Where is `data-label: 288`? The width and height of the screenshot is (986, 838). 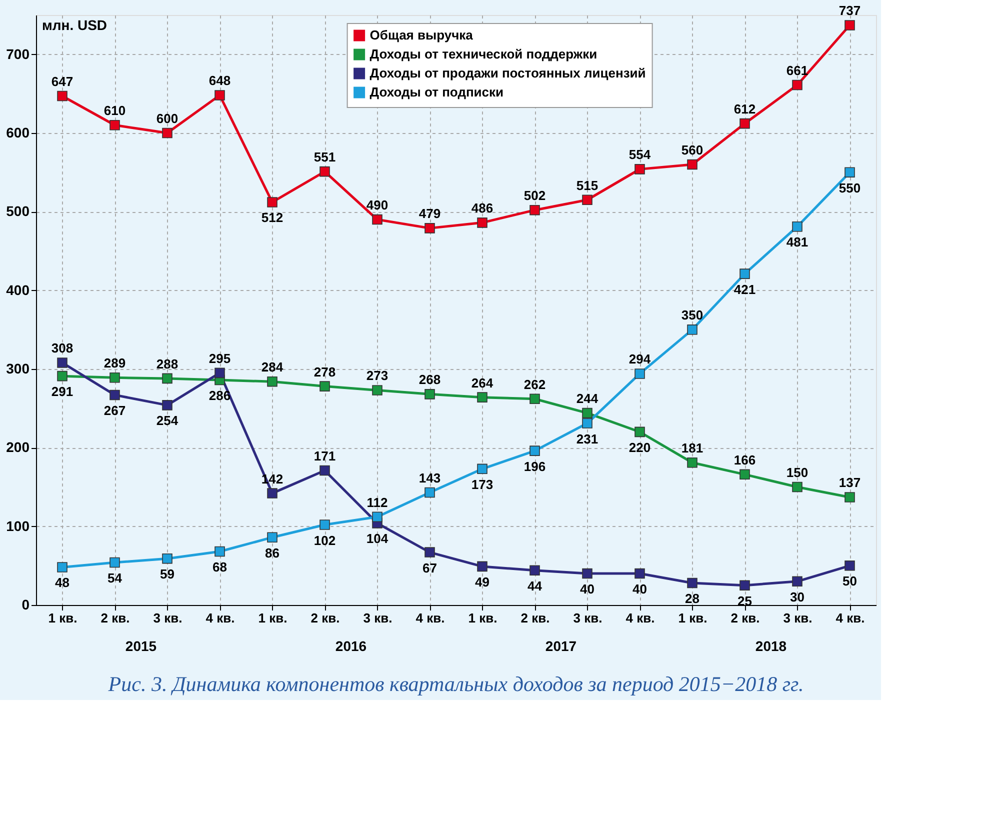 data-label: 288 is located at coordinates (167, 364).